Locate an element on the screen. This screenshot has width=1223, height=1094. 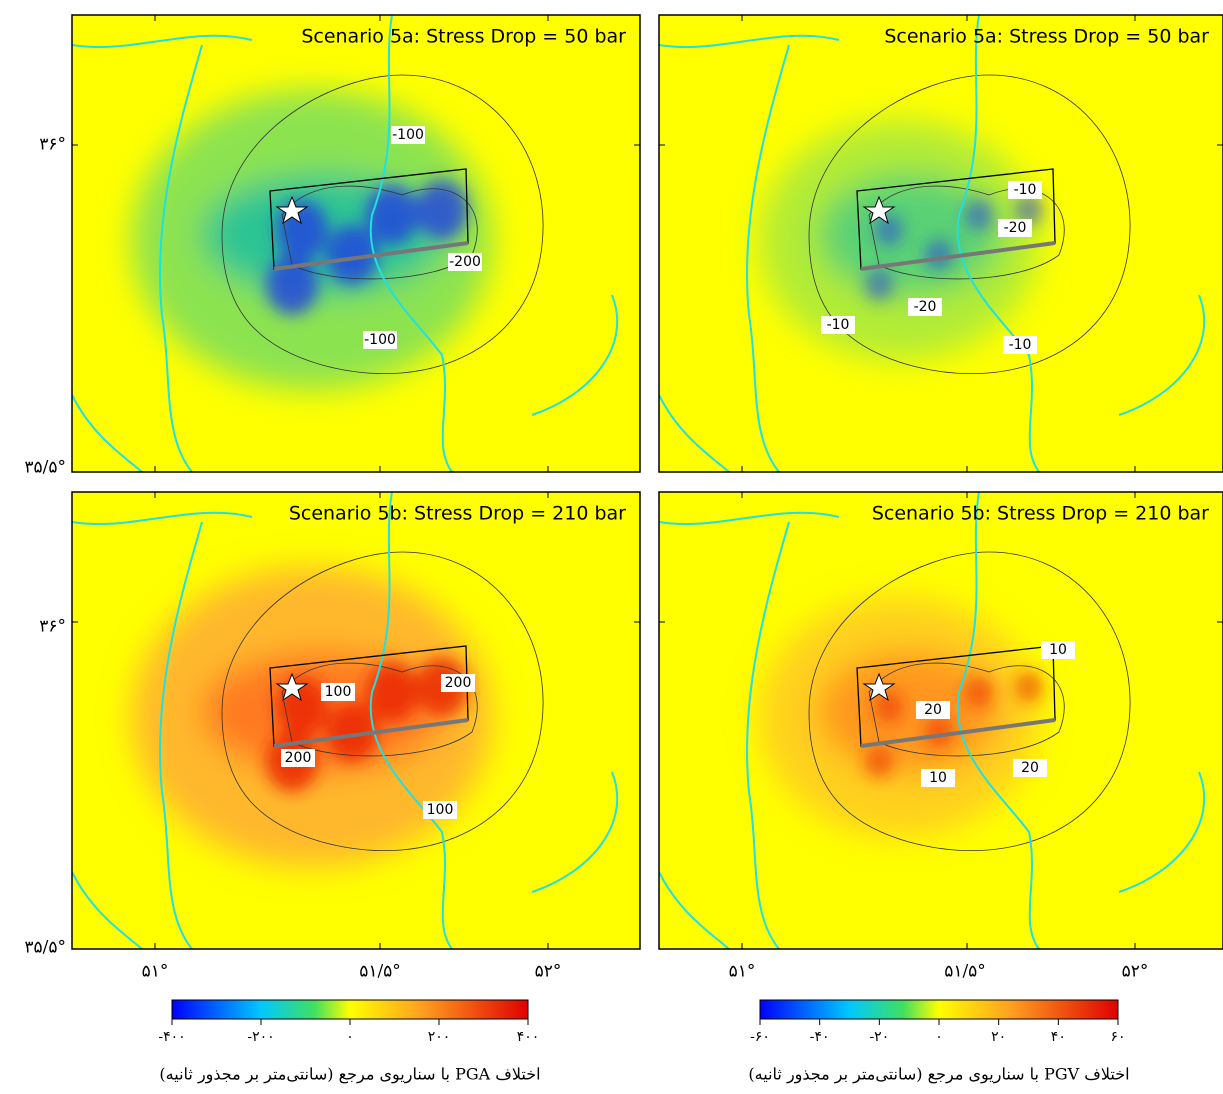
colorbar-tick-label: ۴۰۰ is located at coordinates (528, 1037).